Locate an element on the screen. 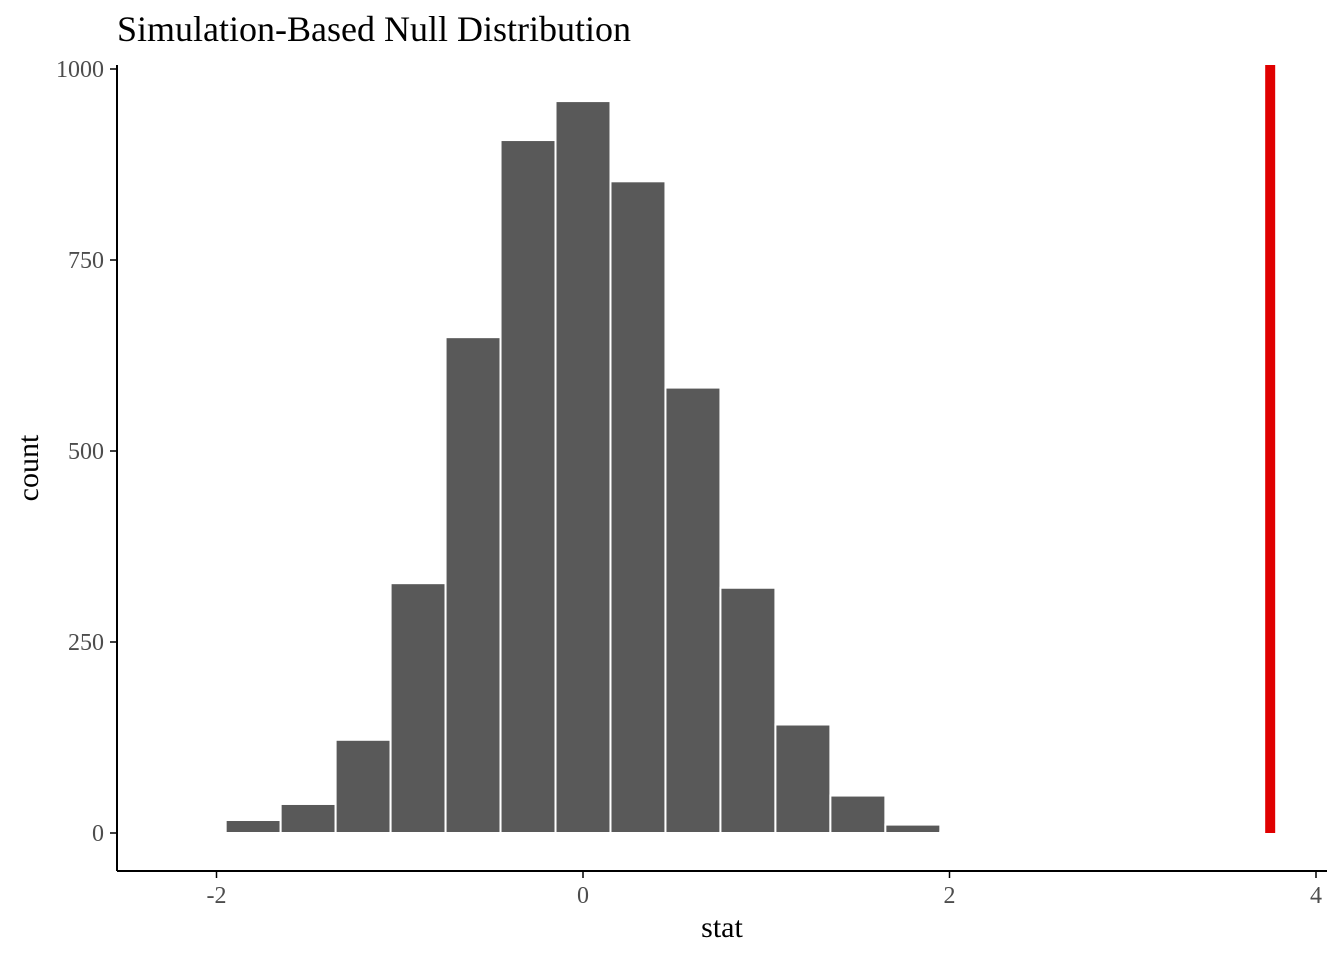 This screenshot has width=1344, height=960. y-axis: 0 250 500 750 1000 is located at coordinates (87, 464).